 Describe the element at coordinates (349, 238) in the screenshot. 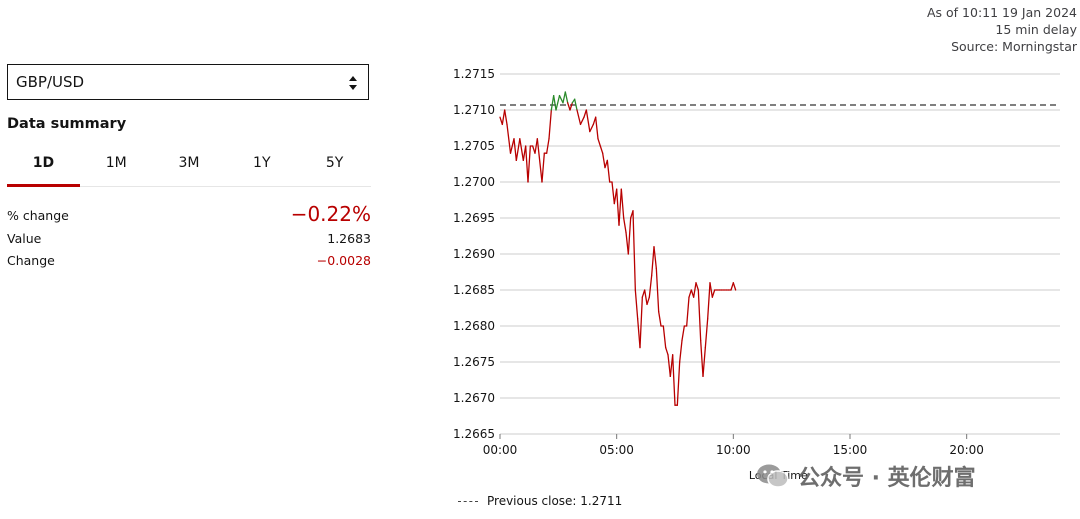

I see `value-value: 1.2683` at that location.